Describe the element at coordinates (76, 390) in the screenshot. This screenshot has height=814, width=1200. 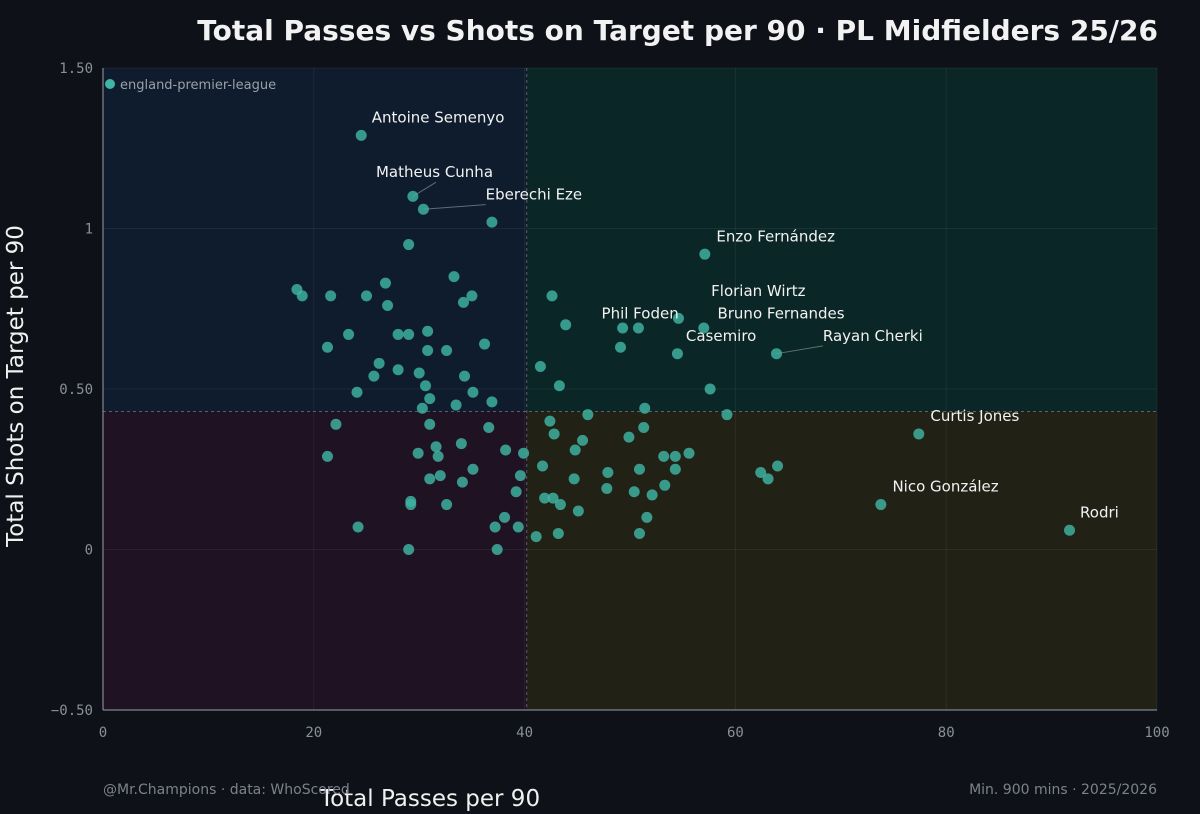
I see `y-tick-label: 0.50` at that location.